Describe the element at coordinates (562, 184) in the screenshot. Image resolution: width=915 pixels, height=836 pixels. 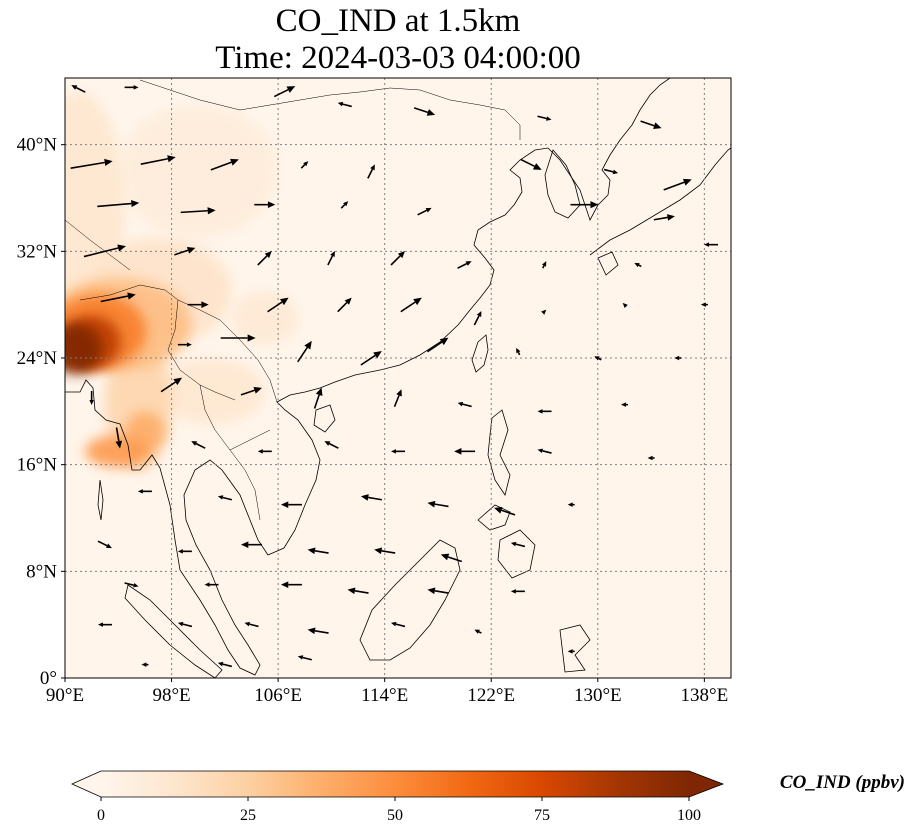
I see `korea-coastline` at that location.